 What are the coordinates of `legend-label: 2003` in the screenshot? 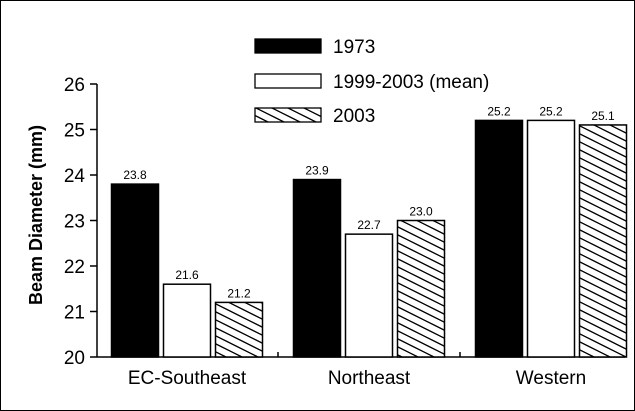 It's located at (354, 116).